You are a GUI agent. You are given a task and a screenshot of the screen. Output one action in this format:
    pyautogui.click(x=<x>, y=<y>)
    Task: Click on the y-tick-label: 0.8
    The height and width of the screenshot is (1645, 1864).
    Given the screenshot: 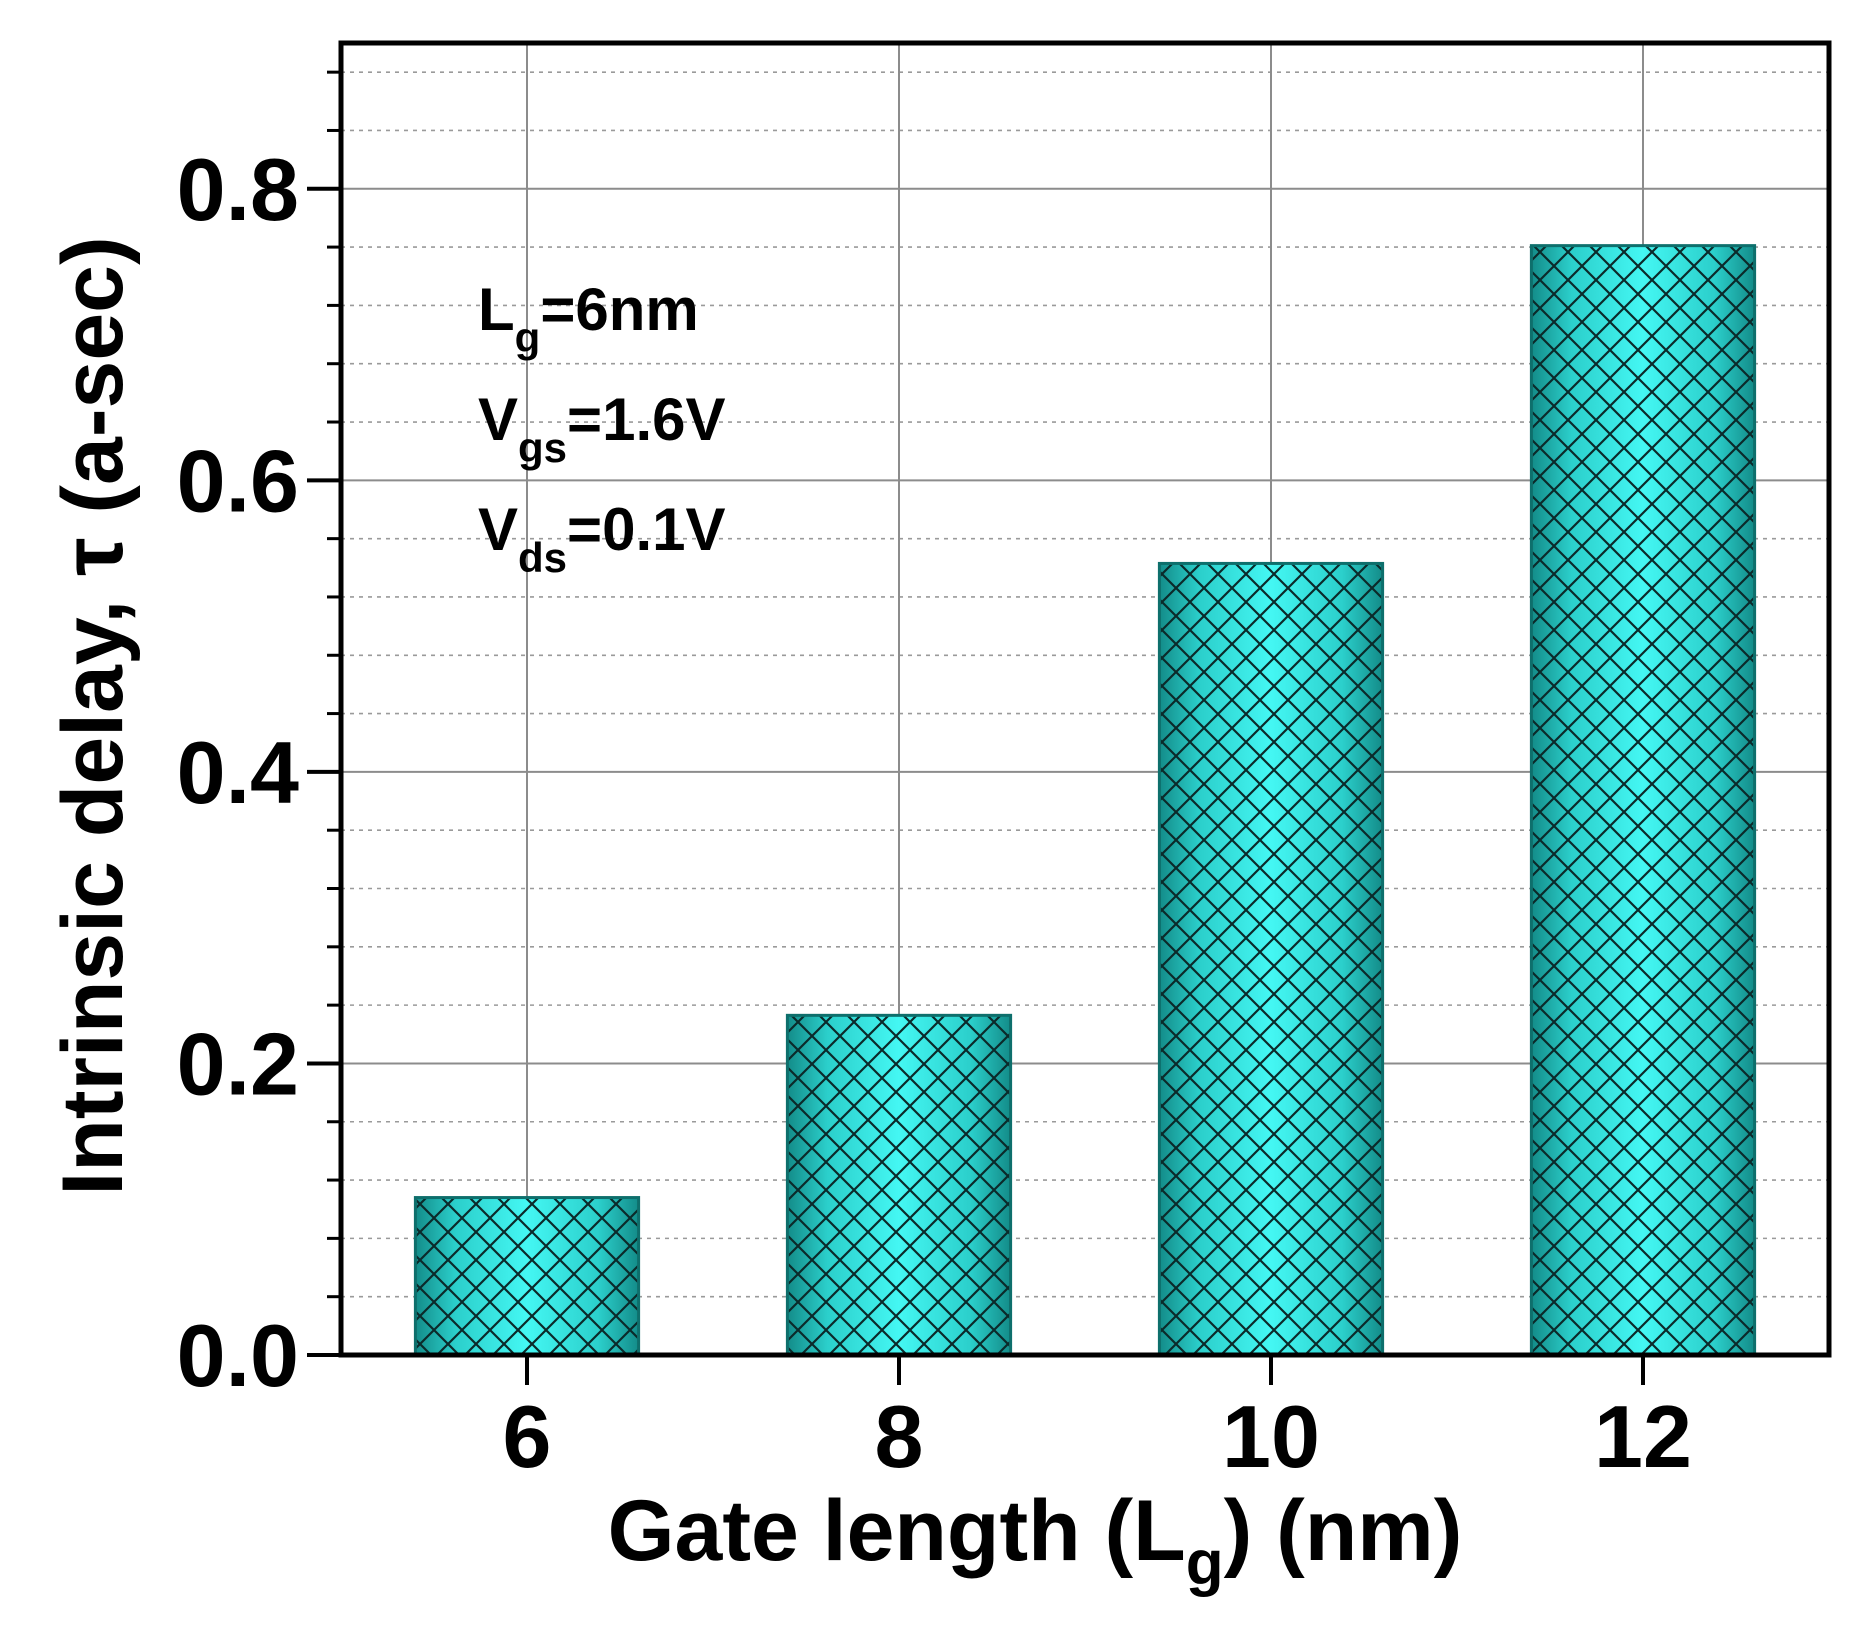 What is the action you would take?
    pyautogui.click(x=238, y=189)
    